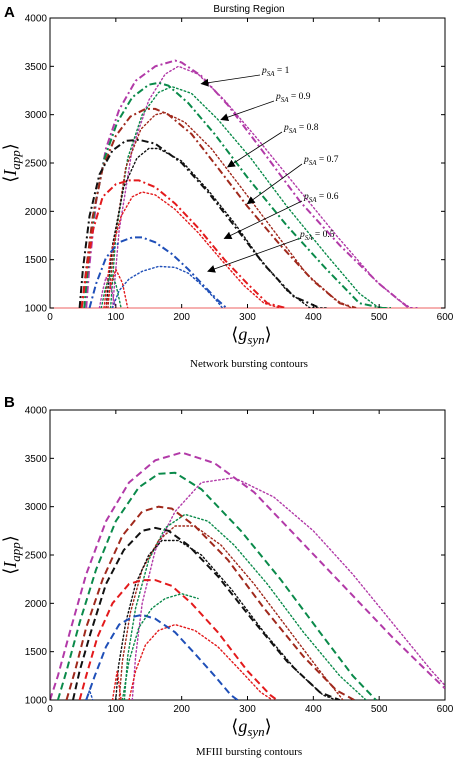  I want to click on panel-b-letter: B, so click(9, 402).